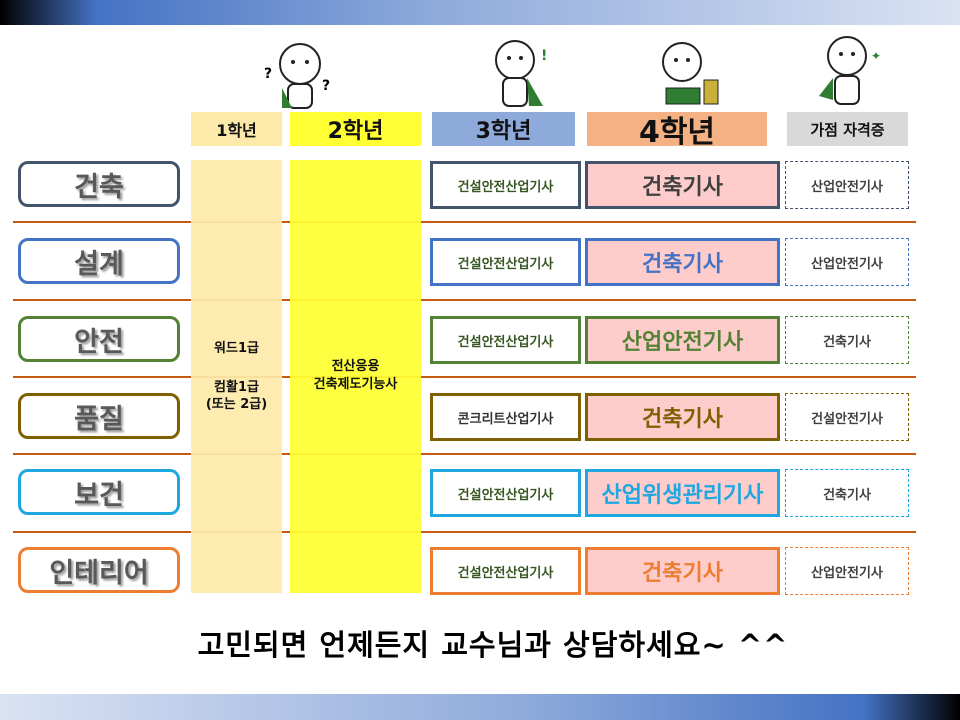  Describe the element at coordinates (677, 131) in the screenshot. I see `header-year4: 4학년` at that location.